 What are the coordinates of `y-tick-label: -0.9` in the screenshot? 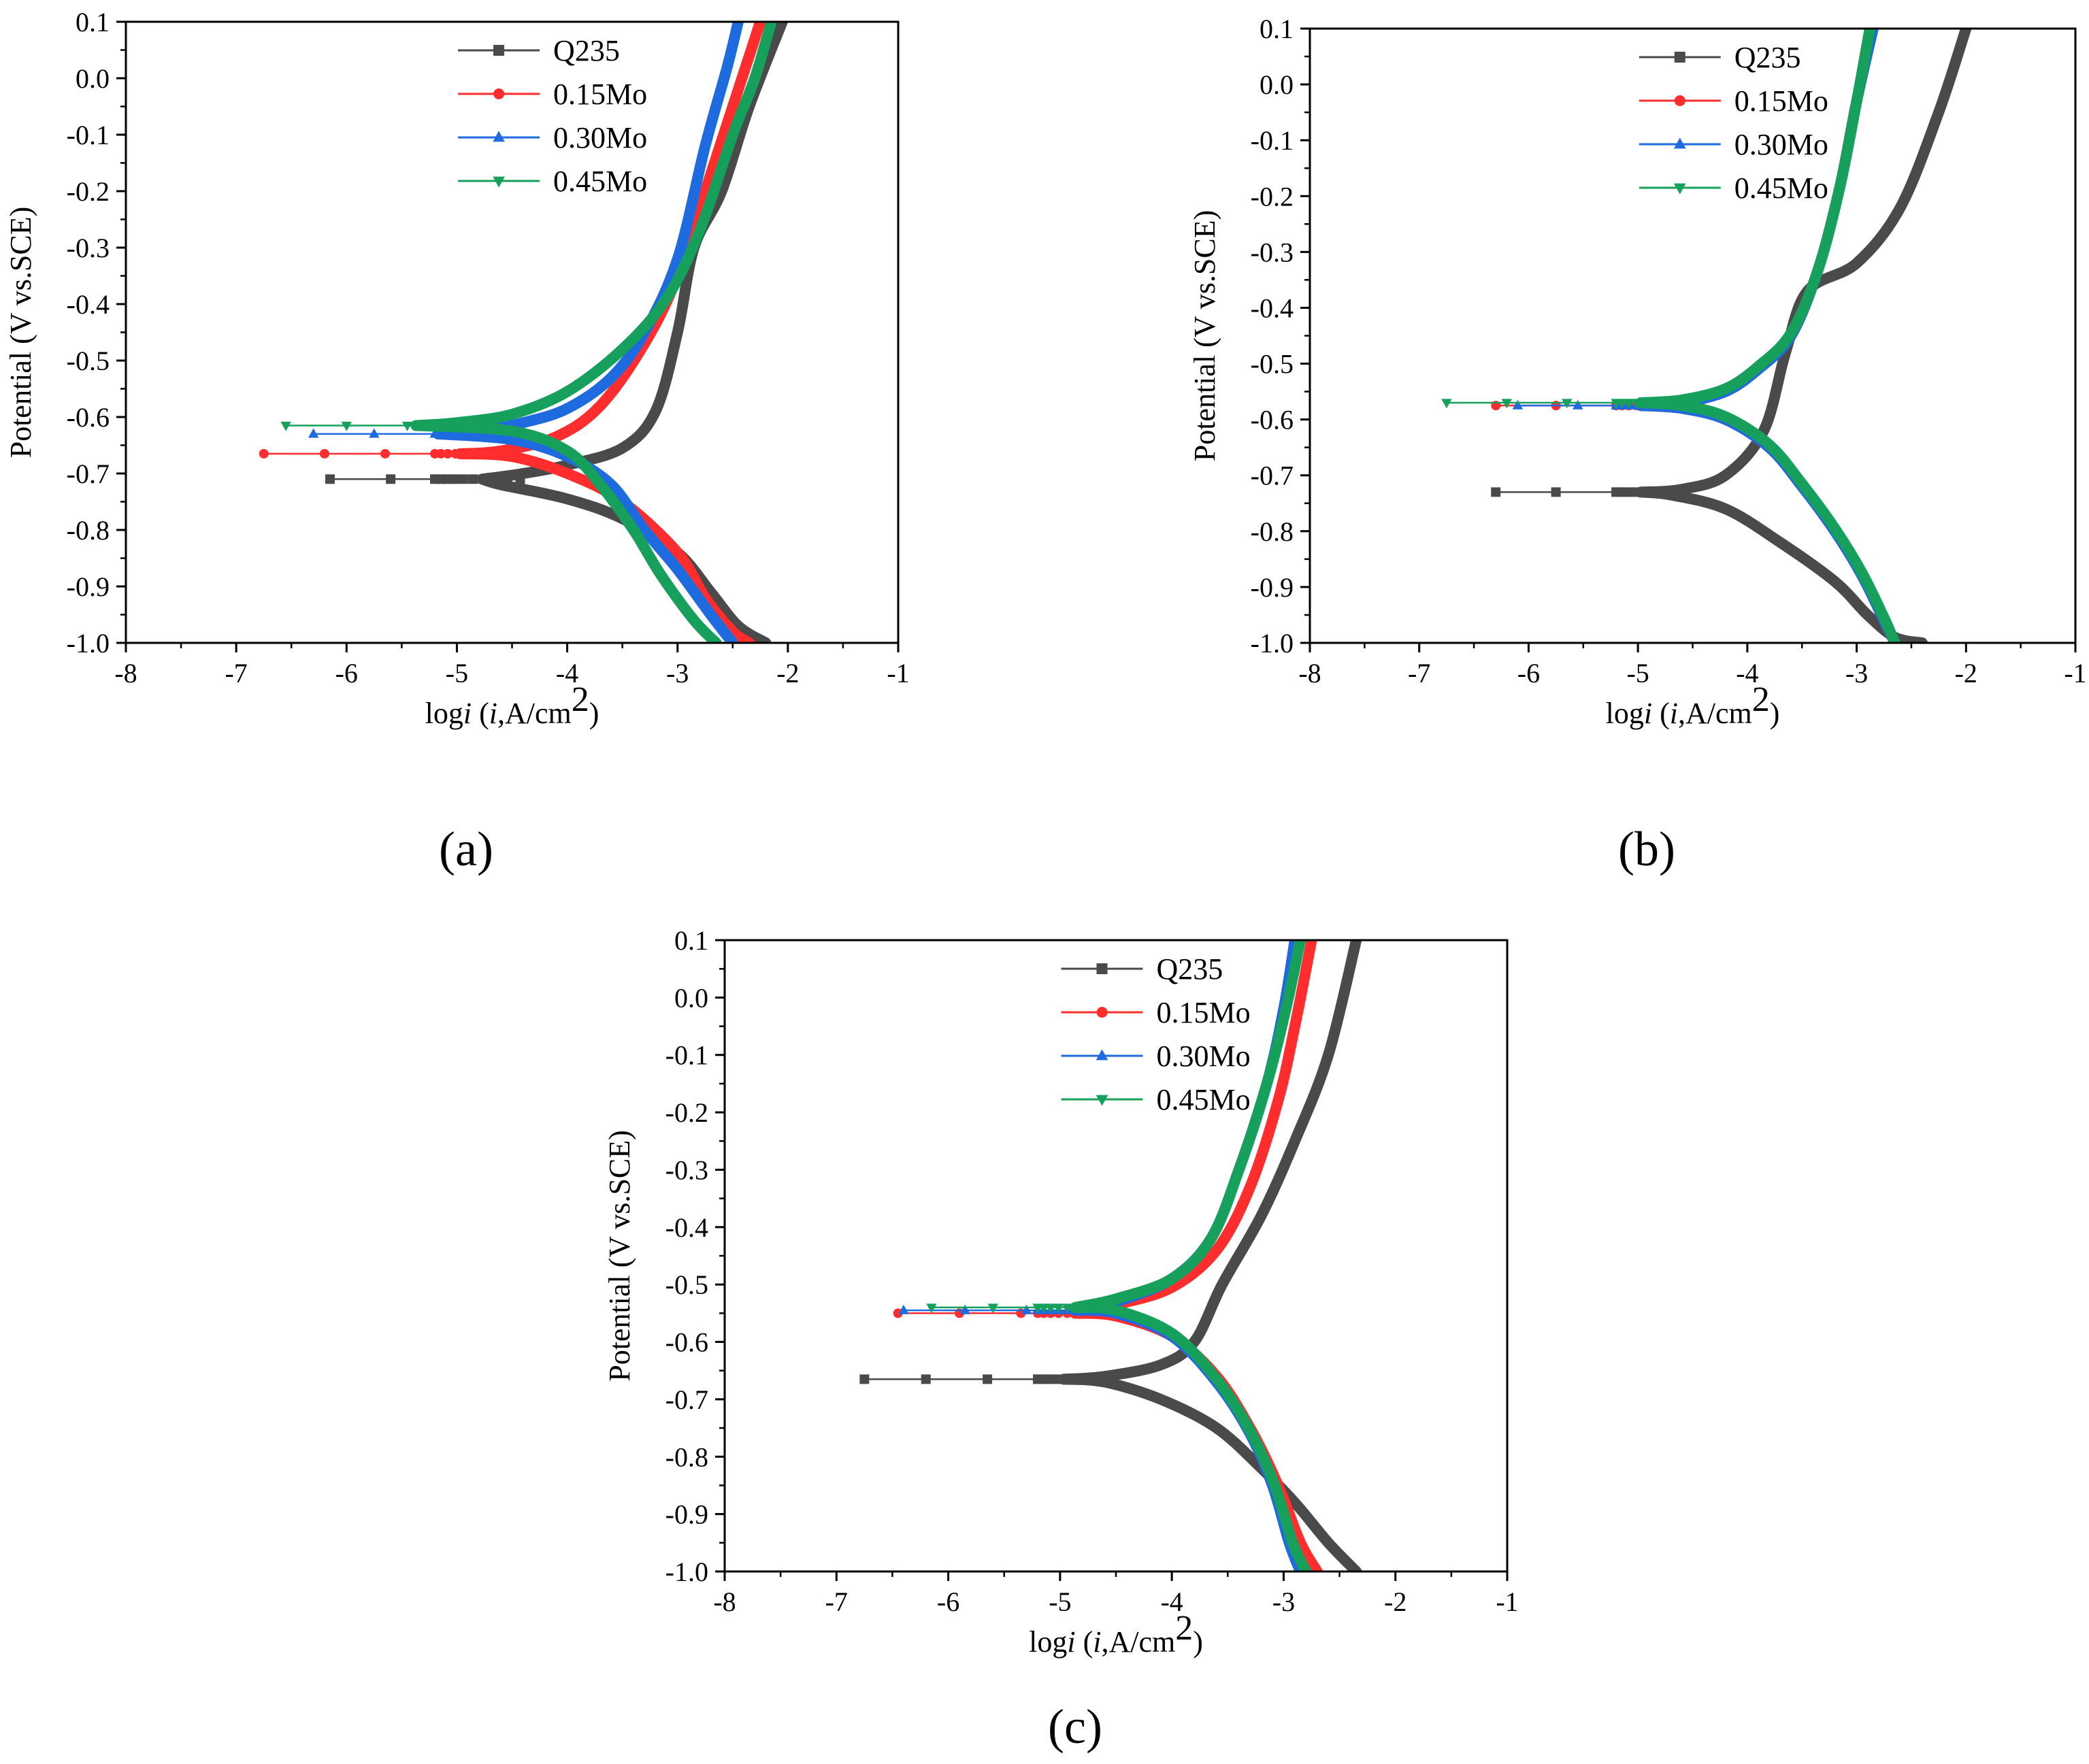 It's located at (686, 1514).